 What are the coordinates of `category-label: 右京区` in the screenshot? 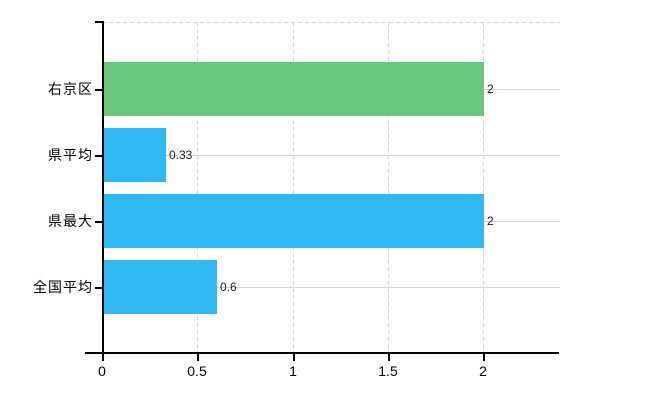 It's located at (70, 89).